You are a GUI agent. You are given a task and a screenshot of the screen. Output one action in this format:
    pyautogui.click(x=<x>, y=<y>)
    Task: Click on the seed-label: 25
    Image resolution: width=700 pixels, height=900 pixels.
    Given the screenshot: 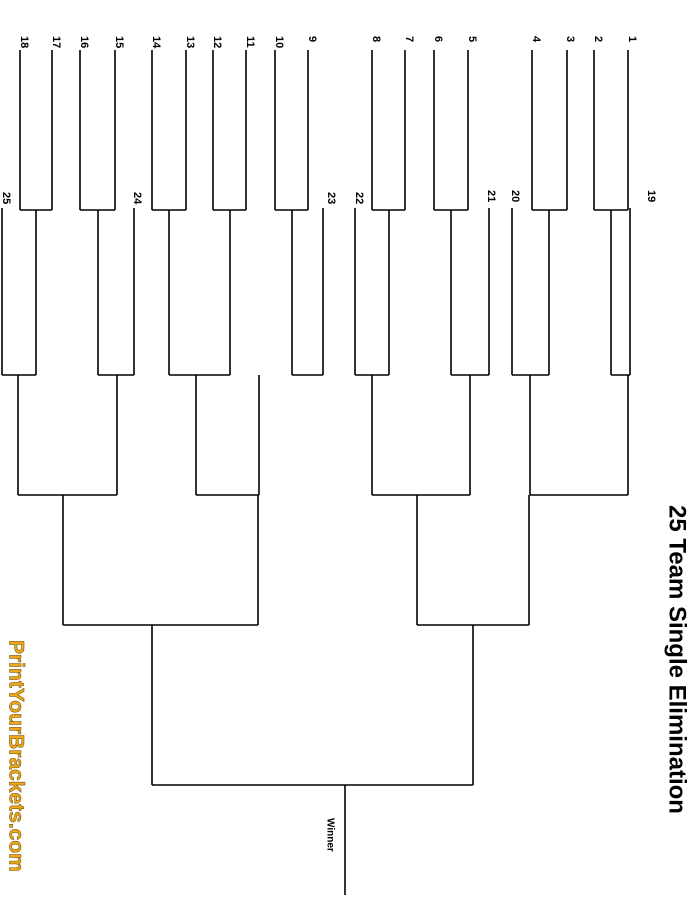 What is the action you would take?
    pyautogui.click(x=6, y=198)
    